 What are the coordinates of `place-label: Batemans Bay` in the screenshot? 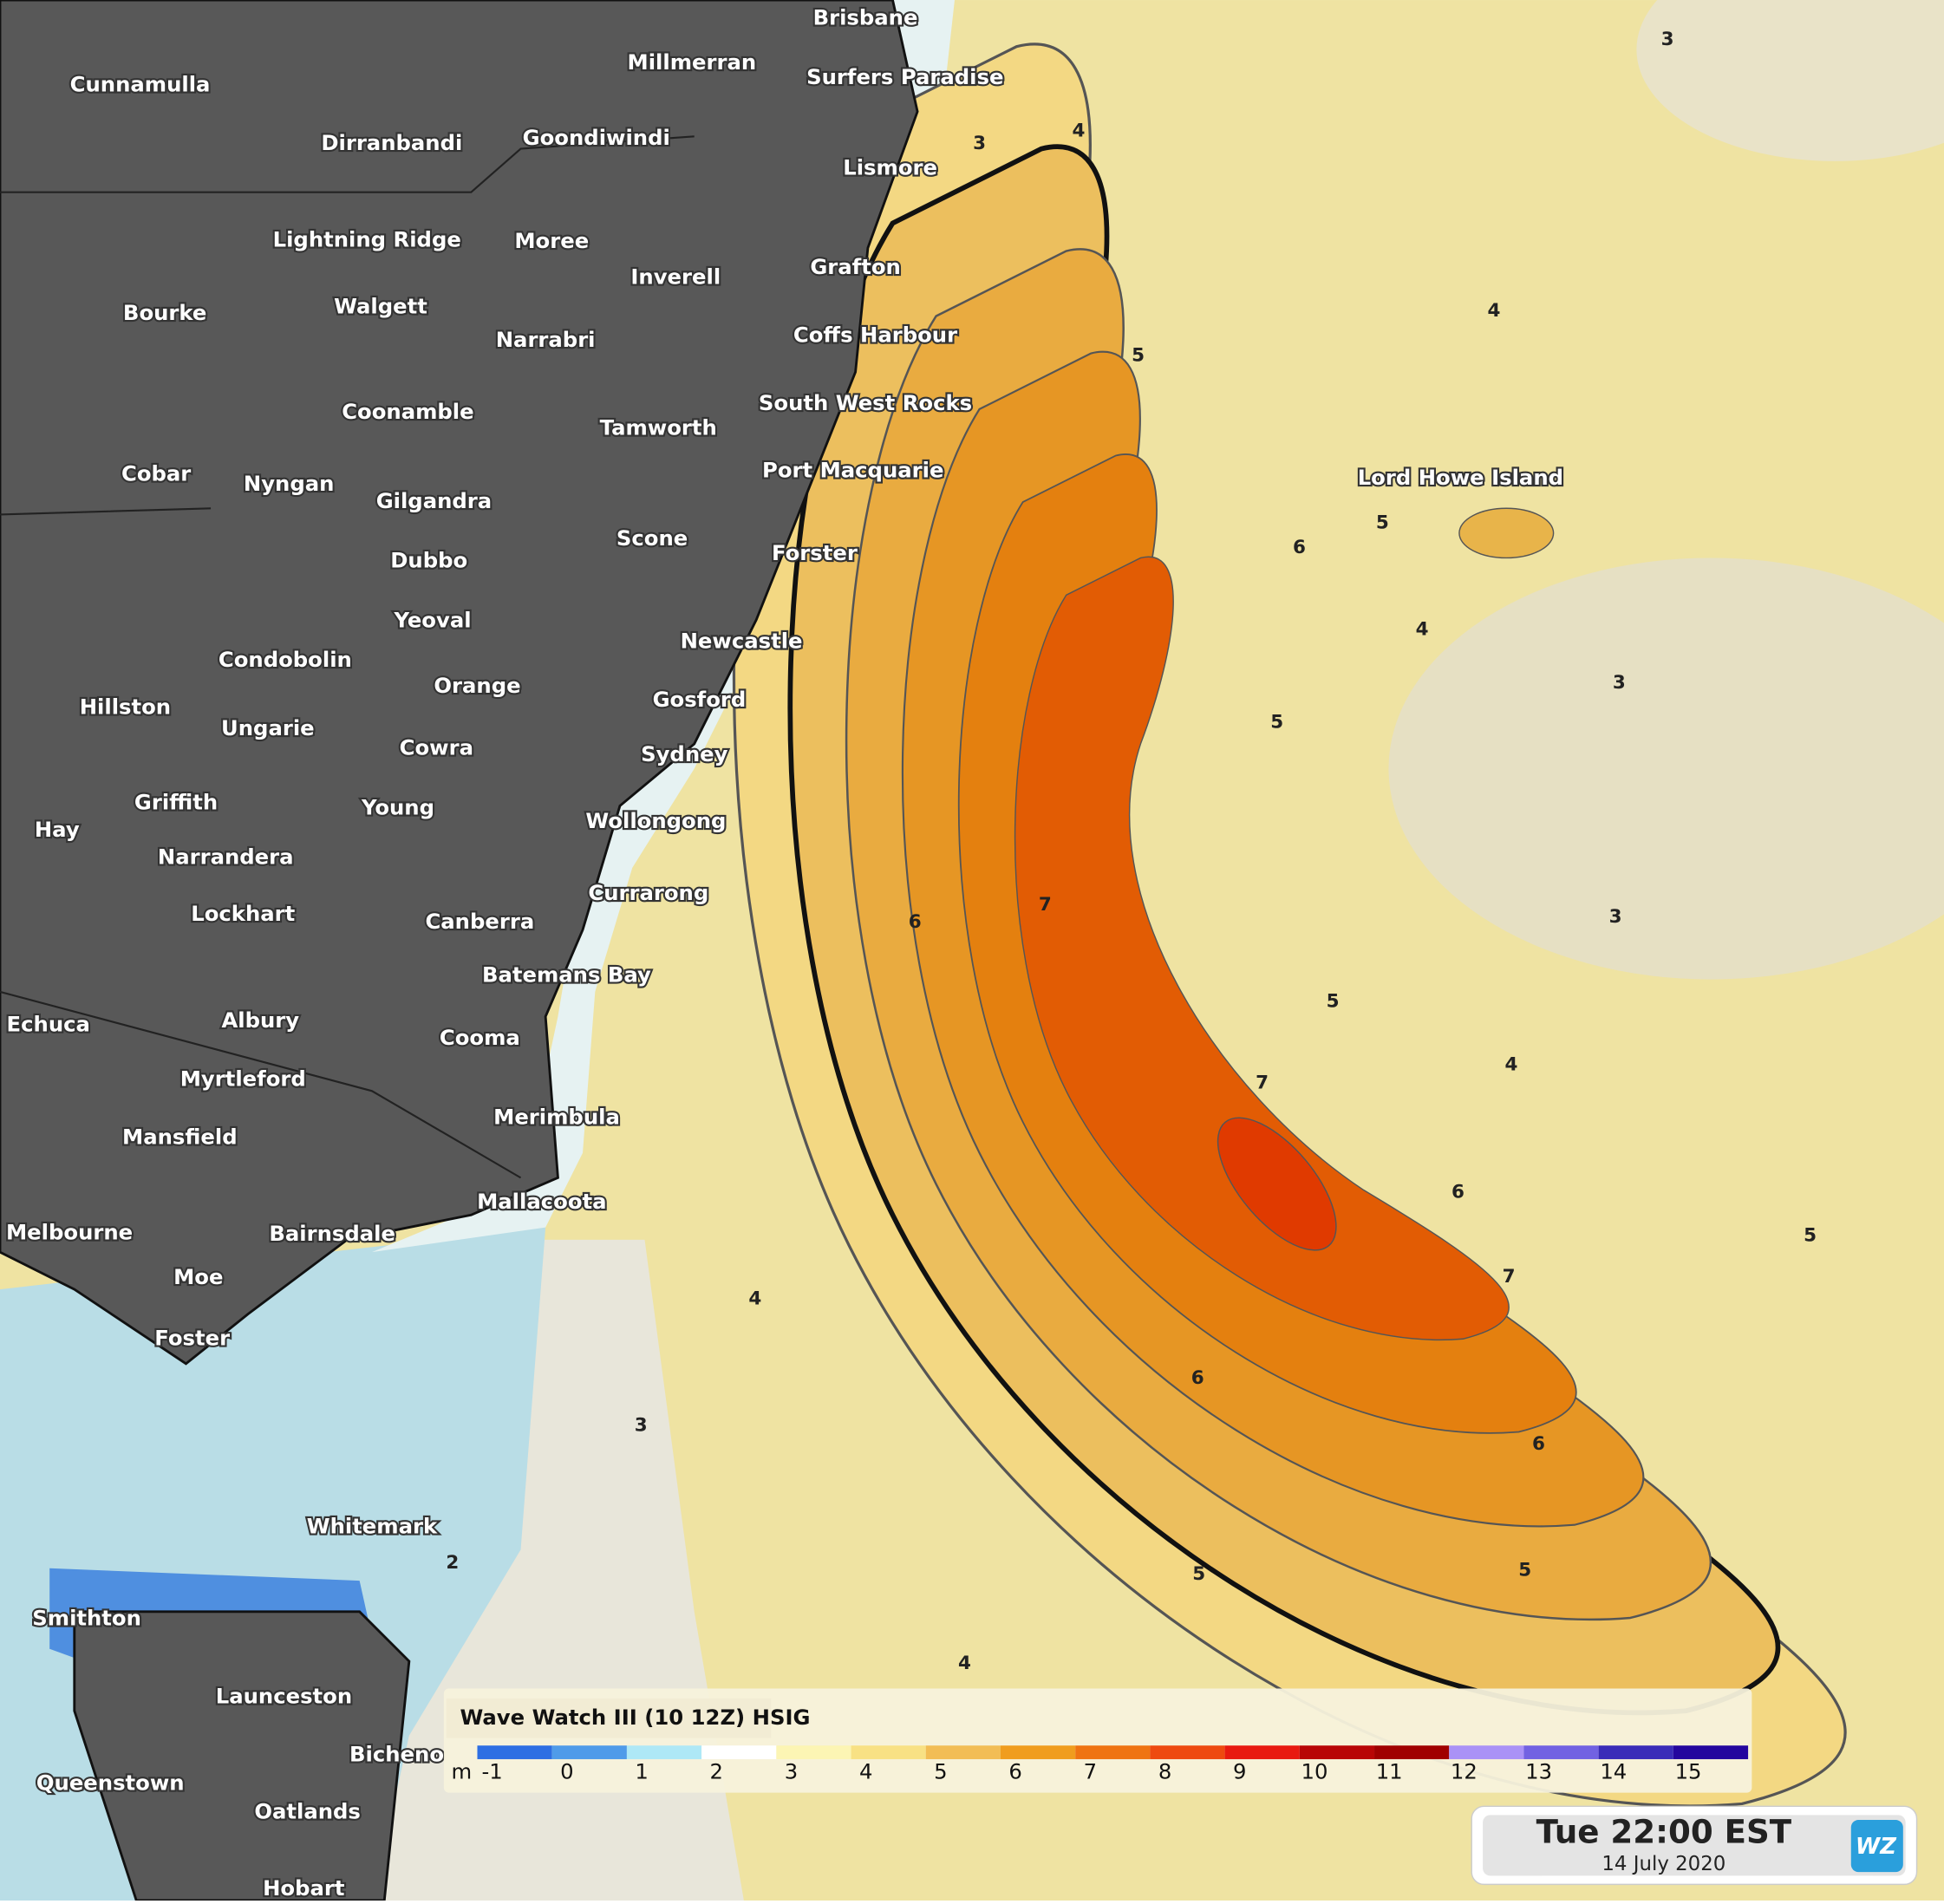 It's located at (566, 974).